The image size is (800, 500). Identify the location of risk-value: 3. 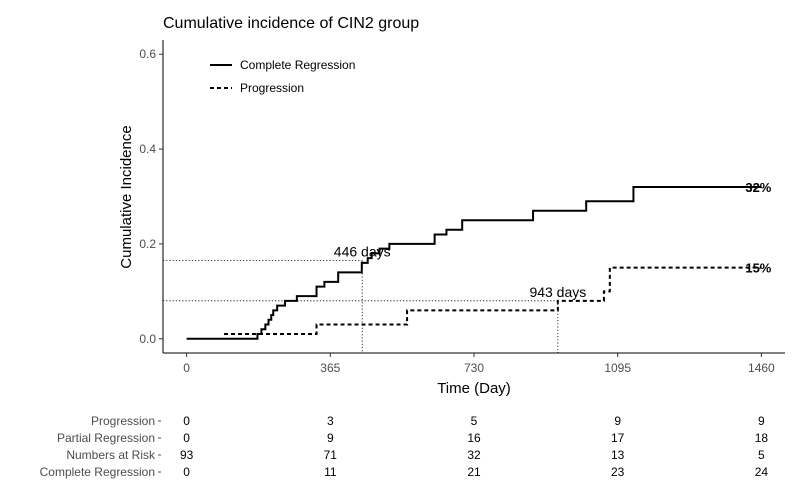
(330, 421).